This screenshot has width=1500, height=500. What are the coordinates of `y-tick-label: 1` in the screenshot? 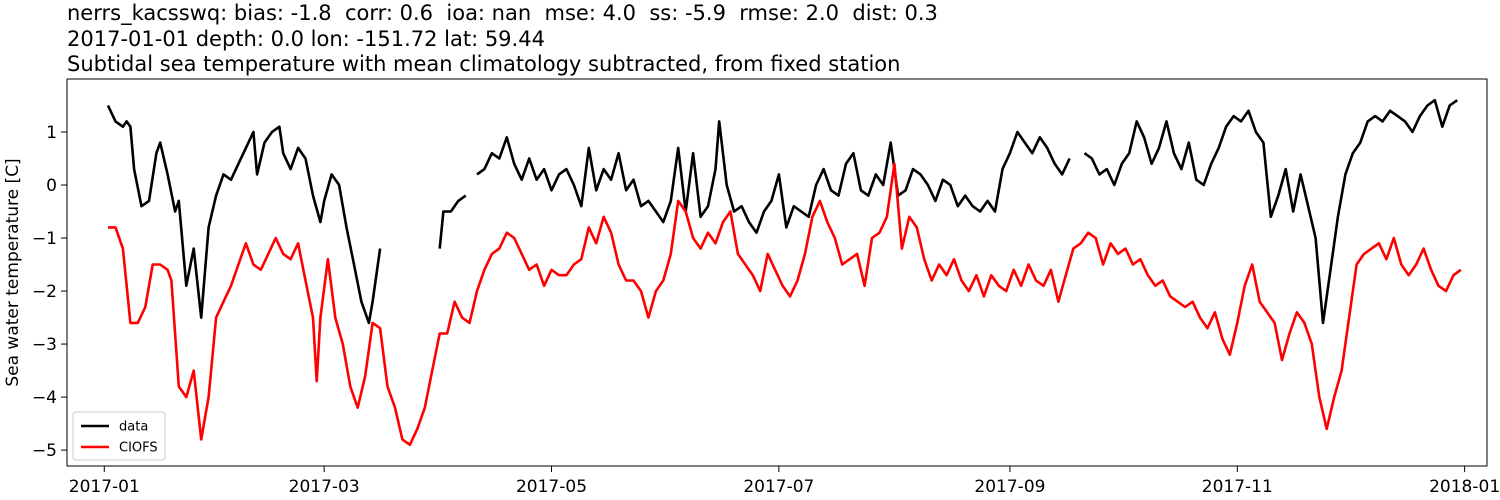 It's located at (51, 133).